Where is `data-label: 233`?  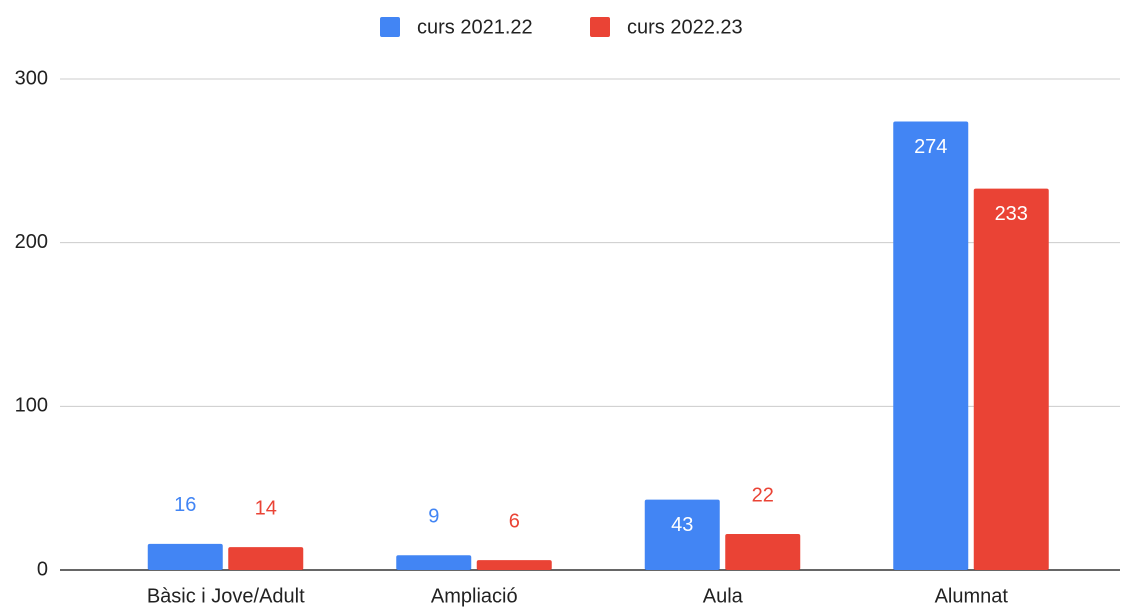
data-label: 233 is located at coordinates (1011, 214).